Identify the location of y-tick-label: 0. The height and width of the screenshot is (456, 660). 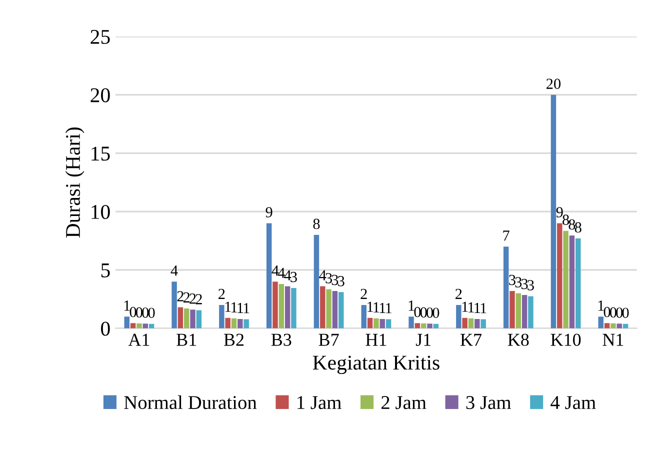
(105, 329).